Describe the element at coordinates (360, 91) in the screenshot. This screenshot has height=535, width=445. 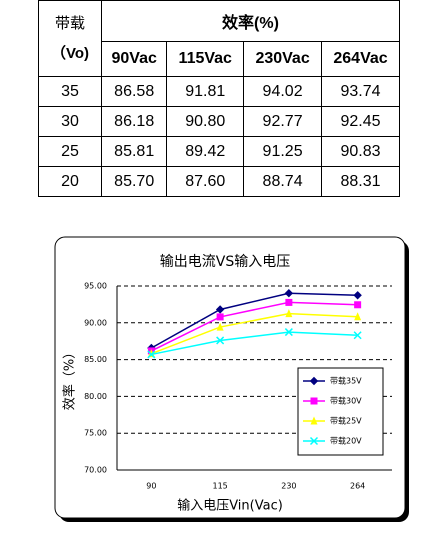
I see `table-cell: 93.74` at that location.